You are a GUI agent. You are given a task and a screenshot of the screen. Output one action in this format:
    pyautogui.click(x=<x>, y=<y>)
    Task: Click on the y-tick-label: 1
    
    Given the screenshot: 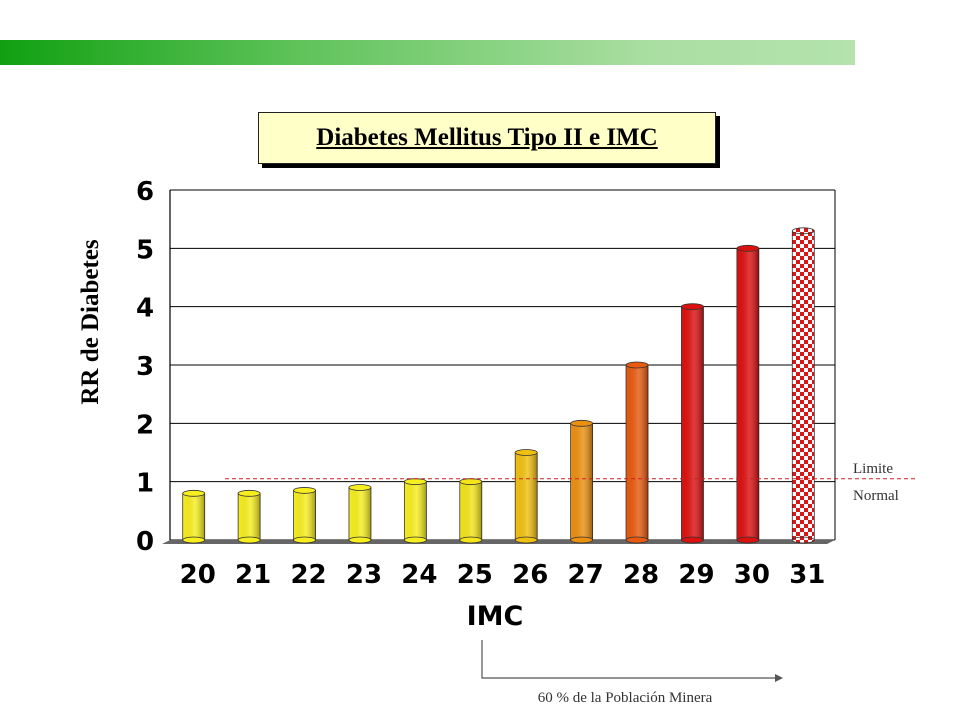 What is the action you would take?
    pyautogui.click(x=145, y=484)
    